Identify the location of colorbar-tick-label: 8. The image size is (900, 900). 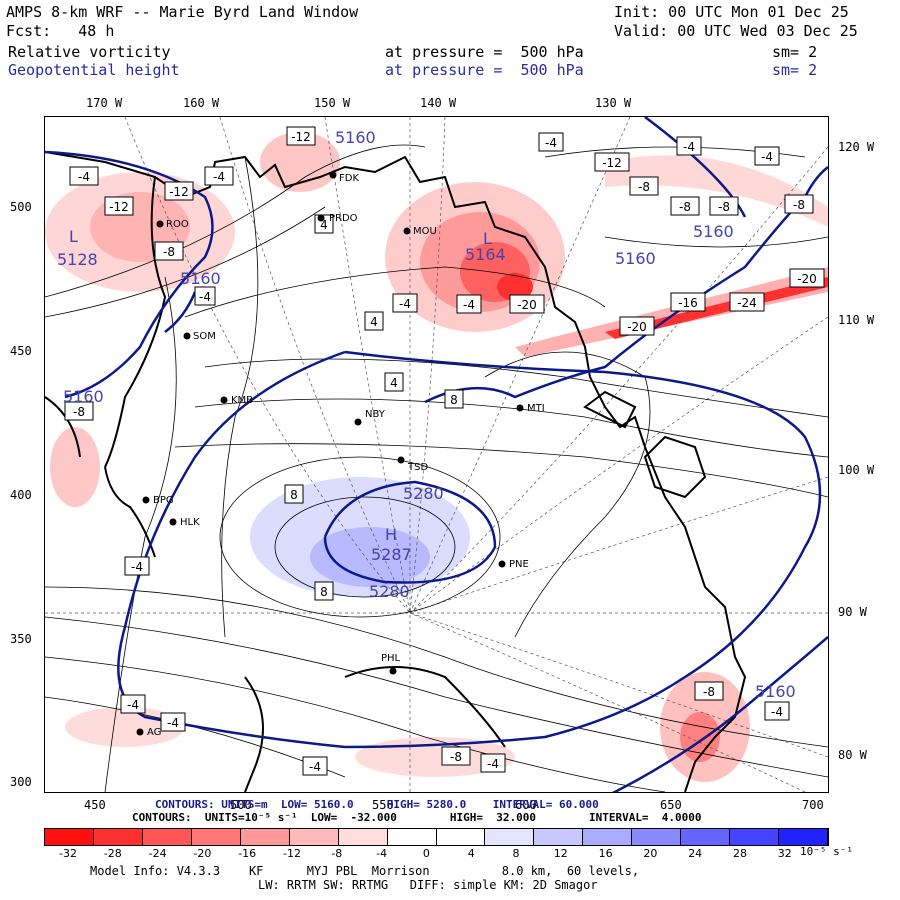
(516, 853).